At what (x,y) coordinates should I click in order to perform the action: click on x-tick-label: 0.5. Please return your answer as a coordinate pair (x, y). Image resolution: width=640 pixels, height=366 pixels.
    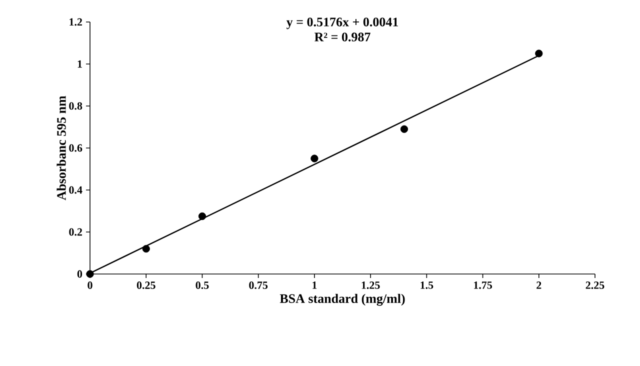
    Looking at the image, I should click on (202, 285).